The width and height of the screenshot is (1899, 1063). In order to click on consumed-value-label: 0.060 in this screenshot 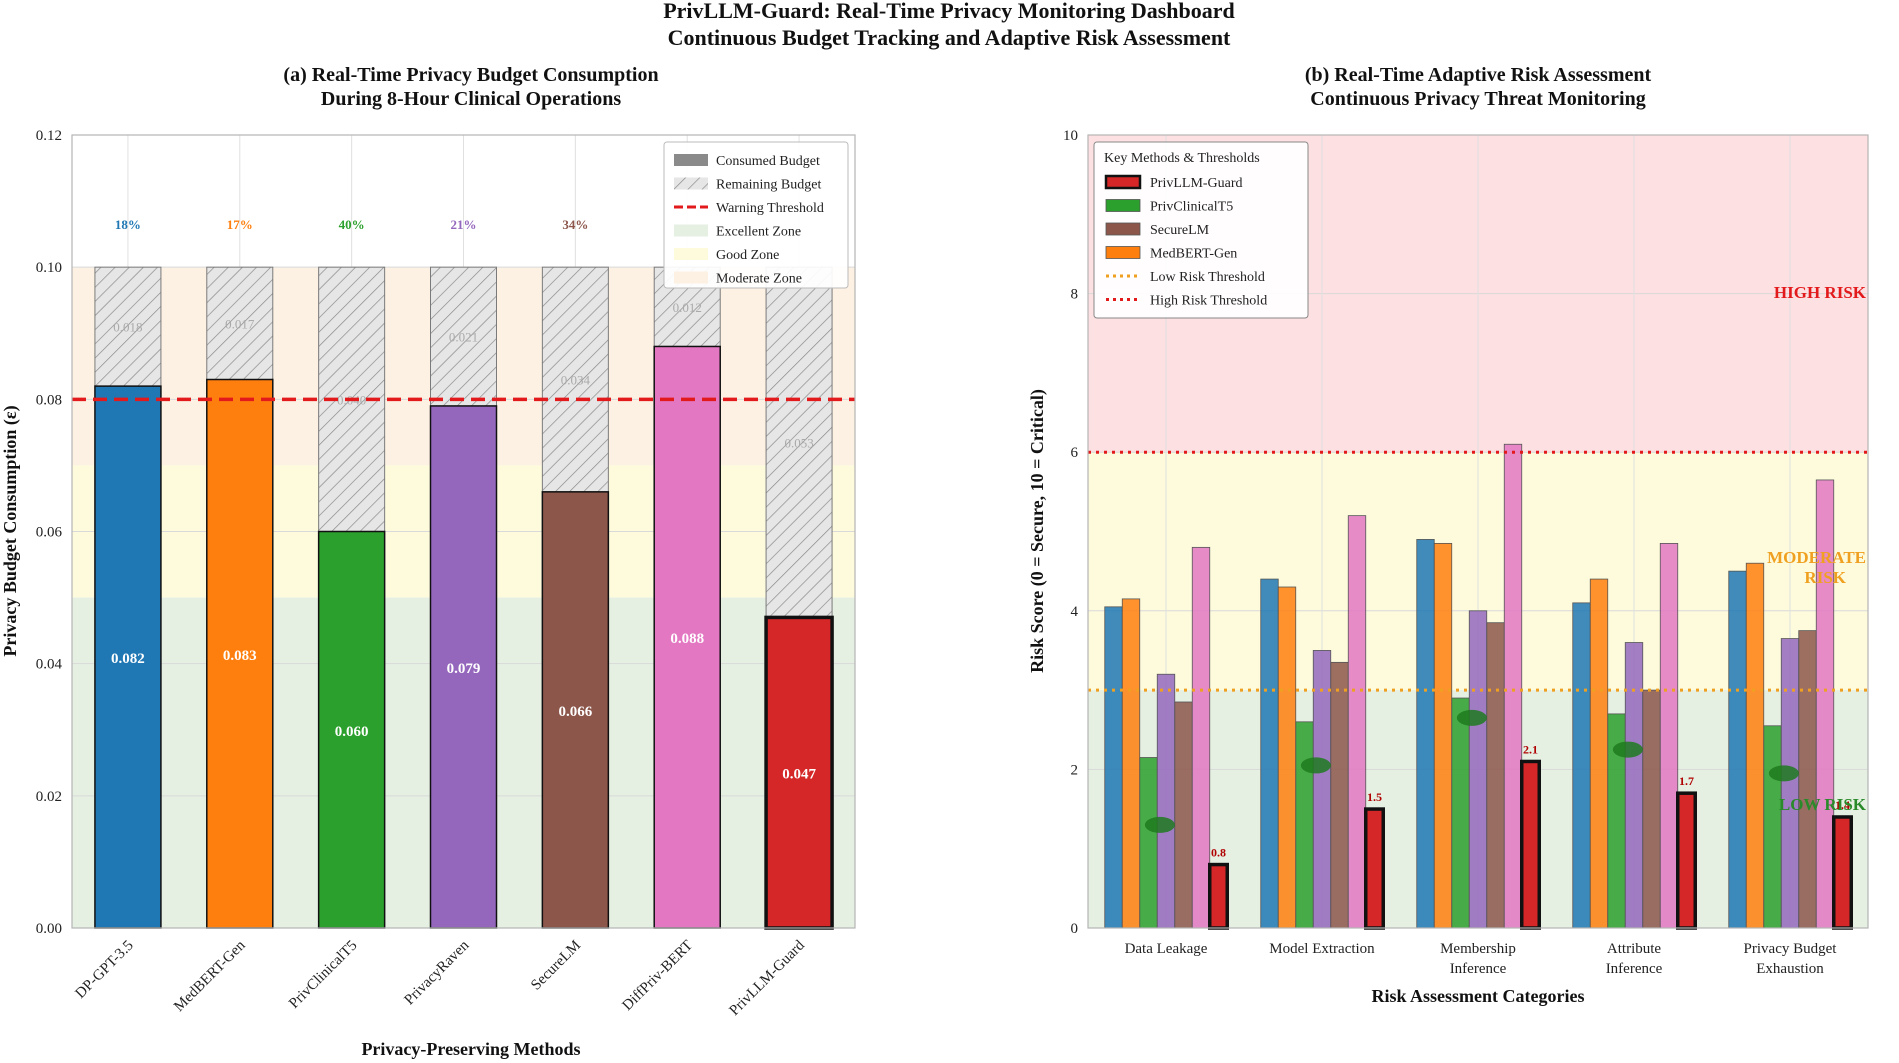, I will do `click(352, 732)`.